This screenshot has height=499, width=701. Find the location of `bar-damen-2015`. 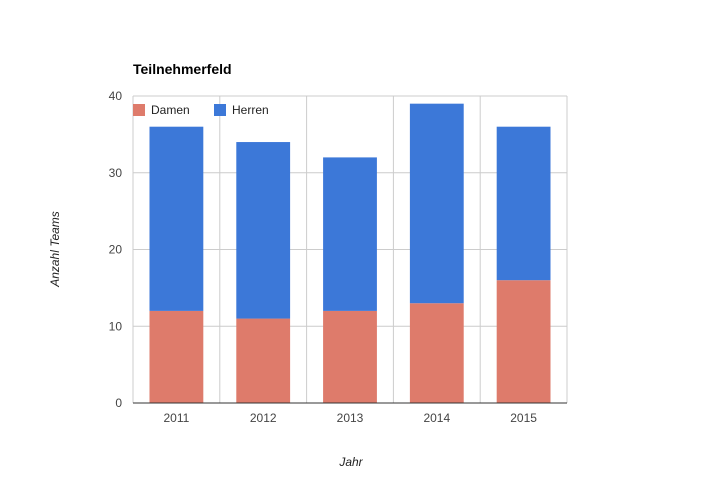

bar-damen-2015 is located at coordinates (523, 341).